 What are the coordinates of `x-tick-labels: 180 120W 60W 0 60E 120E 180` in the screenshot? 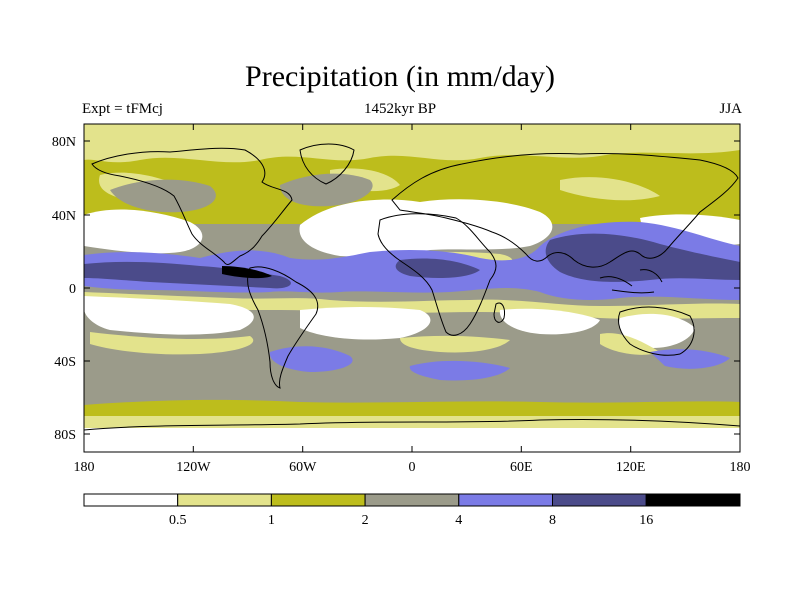 It's located at (412, 467).